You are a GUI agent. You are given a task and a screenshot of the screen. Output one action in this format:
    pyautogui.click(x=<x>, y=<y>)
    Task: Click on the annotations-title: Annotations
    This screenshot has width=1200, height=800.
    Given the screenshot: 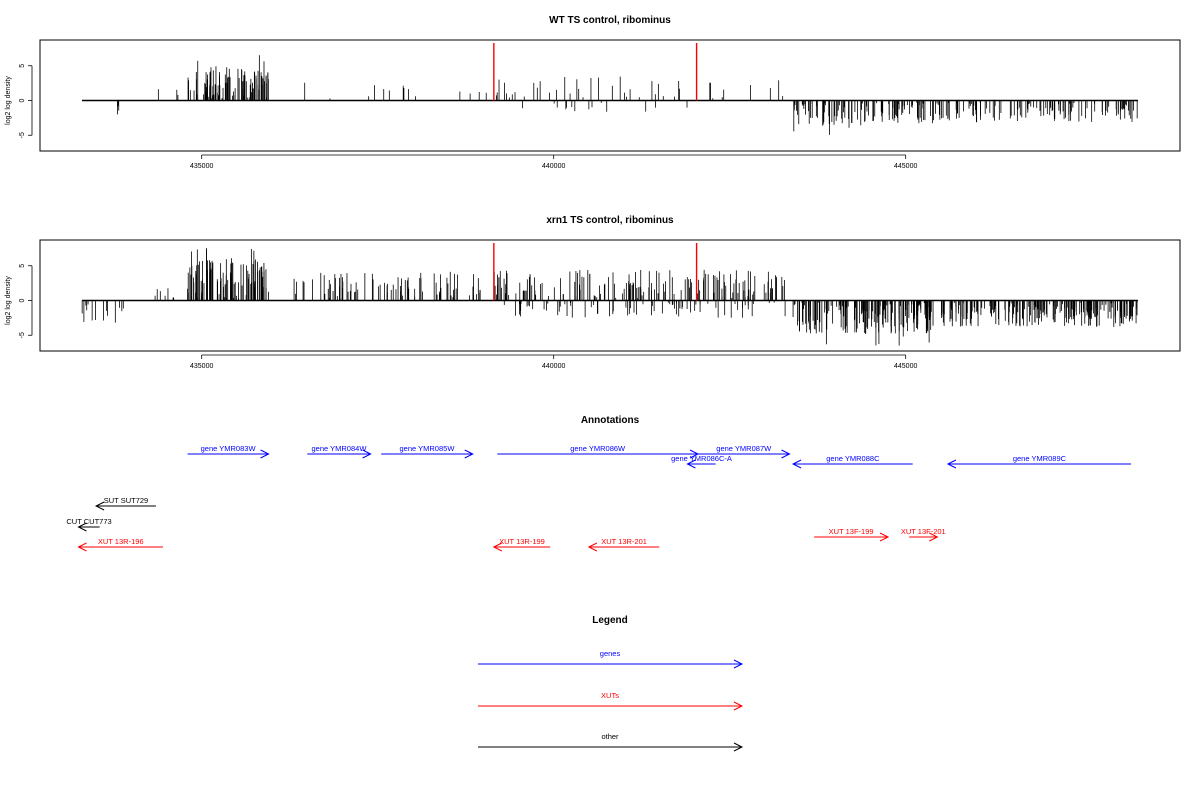 What is the action you would take?
    pyautogui.click(x=610, y=420)
    